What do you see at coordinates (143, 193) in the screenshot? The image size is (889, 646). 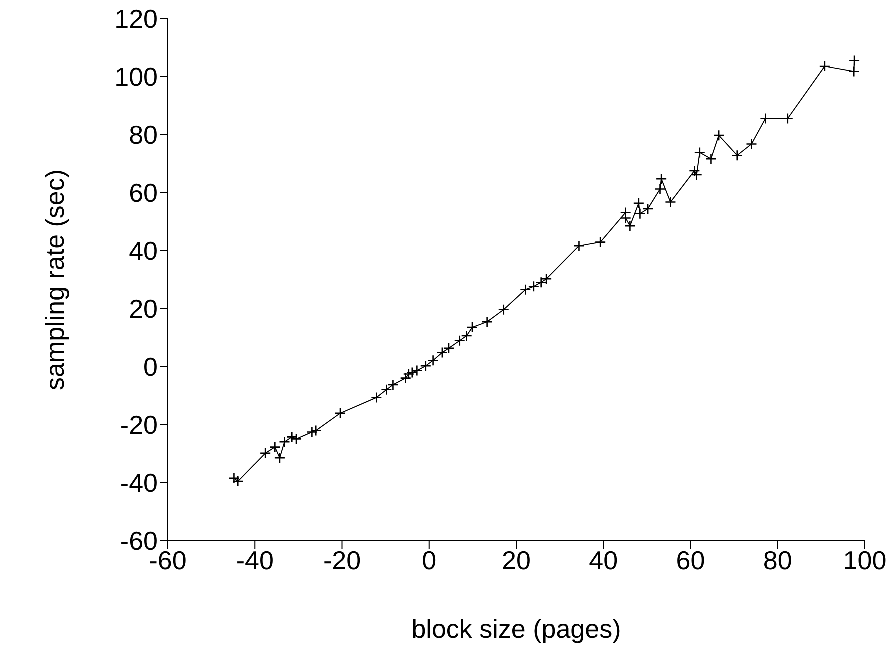 I see `y-tick-label: 60` at bounding box center [143, 193].